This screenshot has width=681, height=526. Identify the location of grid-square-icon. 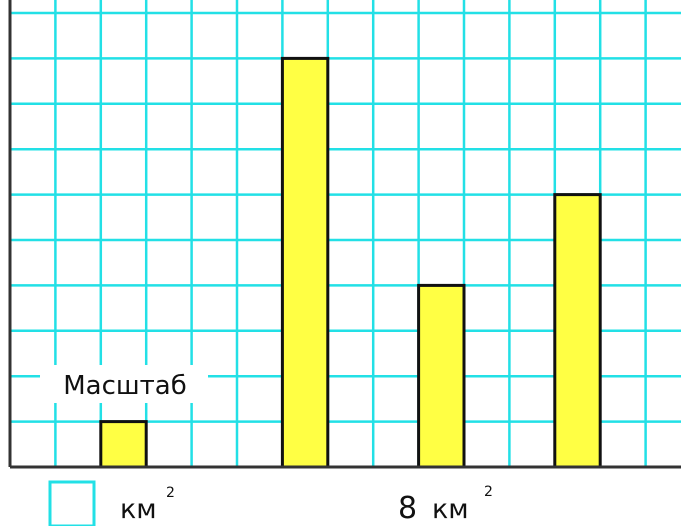
(72, 503).